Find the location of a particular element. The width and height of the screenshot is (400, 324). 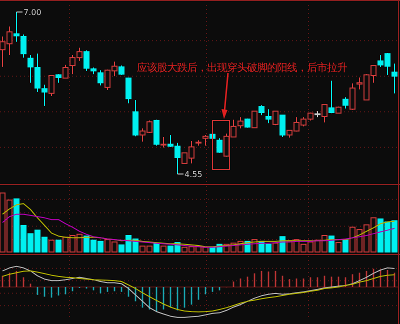

annotation: 7.00 is located at coordinates (33, 12).